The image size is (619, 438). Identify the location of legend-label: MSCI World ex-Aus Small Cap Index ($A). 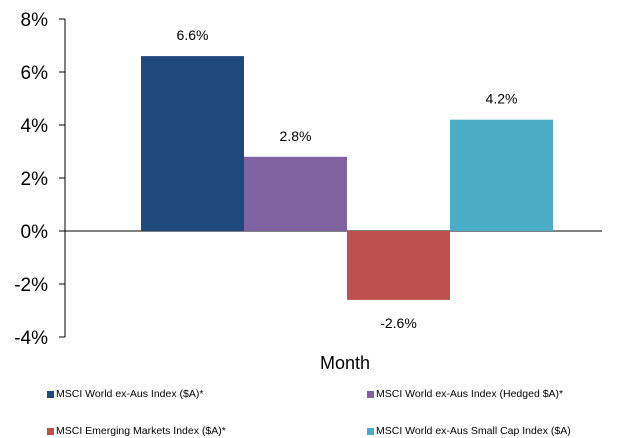
(473, 431).